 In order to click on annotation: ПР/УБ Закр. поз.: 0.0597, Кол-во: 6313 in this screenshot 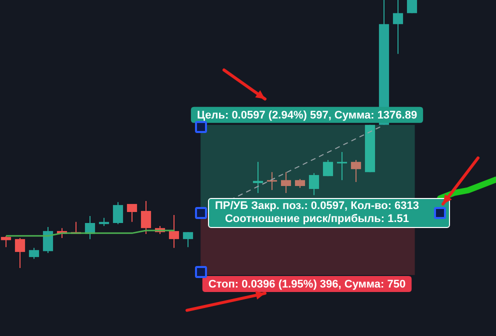, I will do `click(317, 206)`.